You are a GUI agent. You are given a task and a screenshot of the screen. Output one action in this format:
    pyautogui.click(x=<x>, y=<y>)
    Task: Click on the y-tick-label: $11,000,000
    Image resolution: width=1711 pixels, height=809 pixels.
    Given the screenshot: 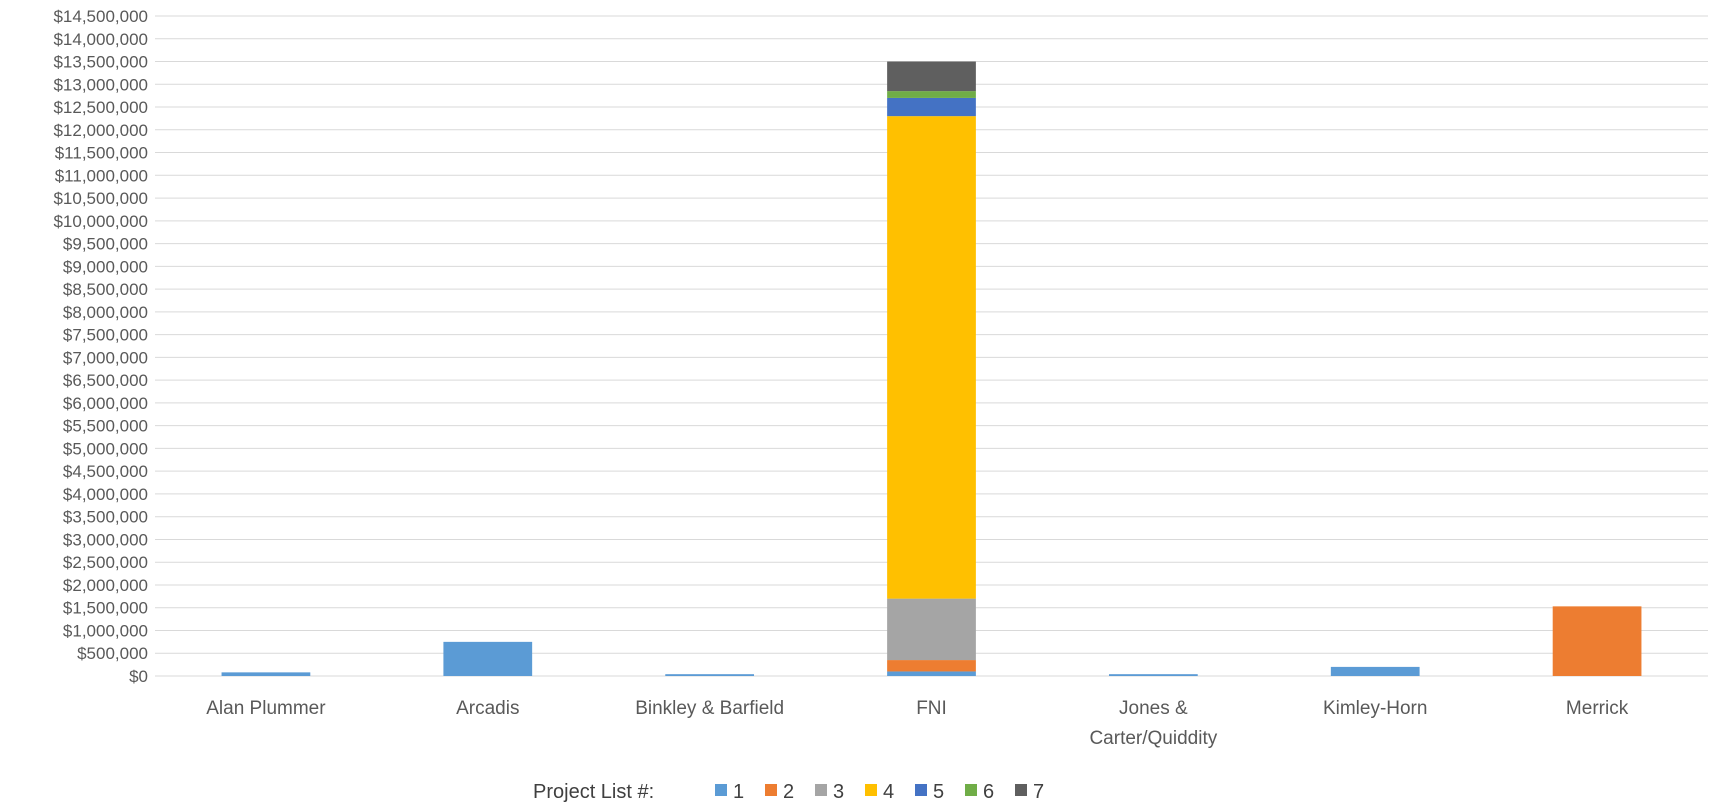 What is the action you would take?
    pyautogui.click(x=101, y=175)
    